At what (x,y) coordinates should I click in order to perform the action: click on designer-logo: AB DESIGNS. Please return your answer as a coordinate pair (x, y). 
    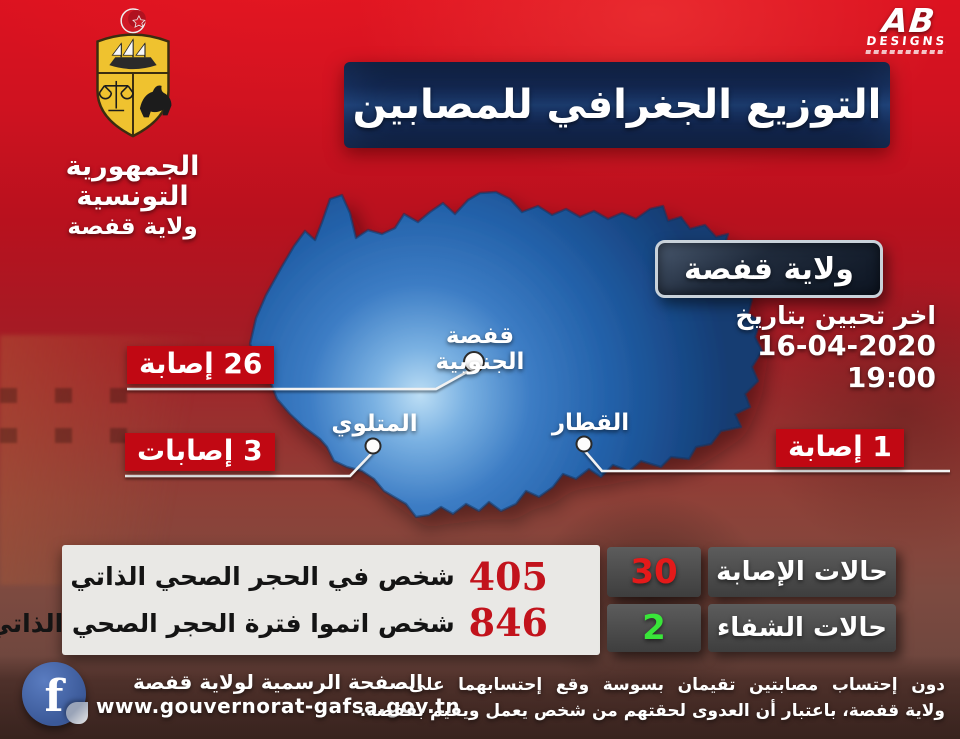
    Looking at the image, I should click on (907, 27).